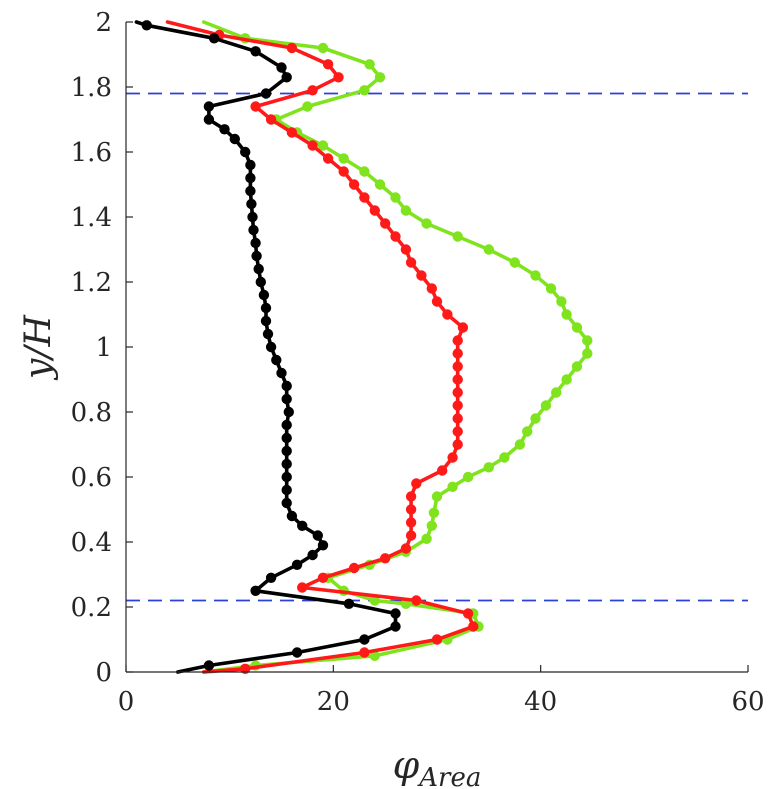 The height and width of the screenshot is (789, 777). Describe the element at coordinates (449, 776) in the screenshot. I see `x-axis-label-subscript: Area` at that location.